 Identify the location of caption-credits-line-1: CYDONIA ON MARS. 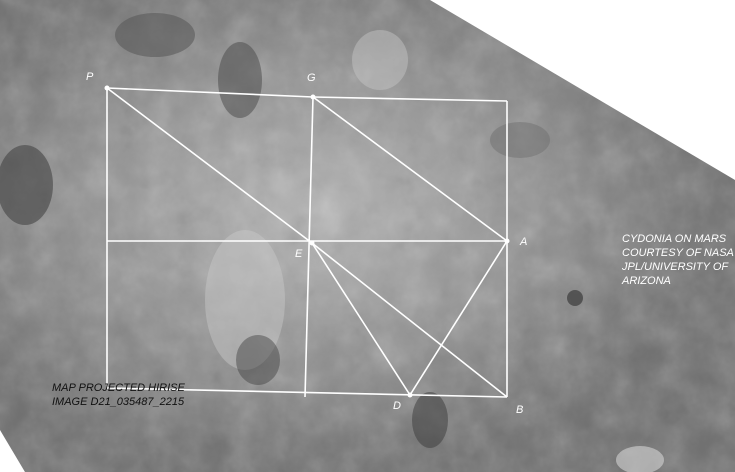
(674, 239).